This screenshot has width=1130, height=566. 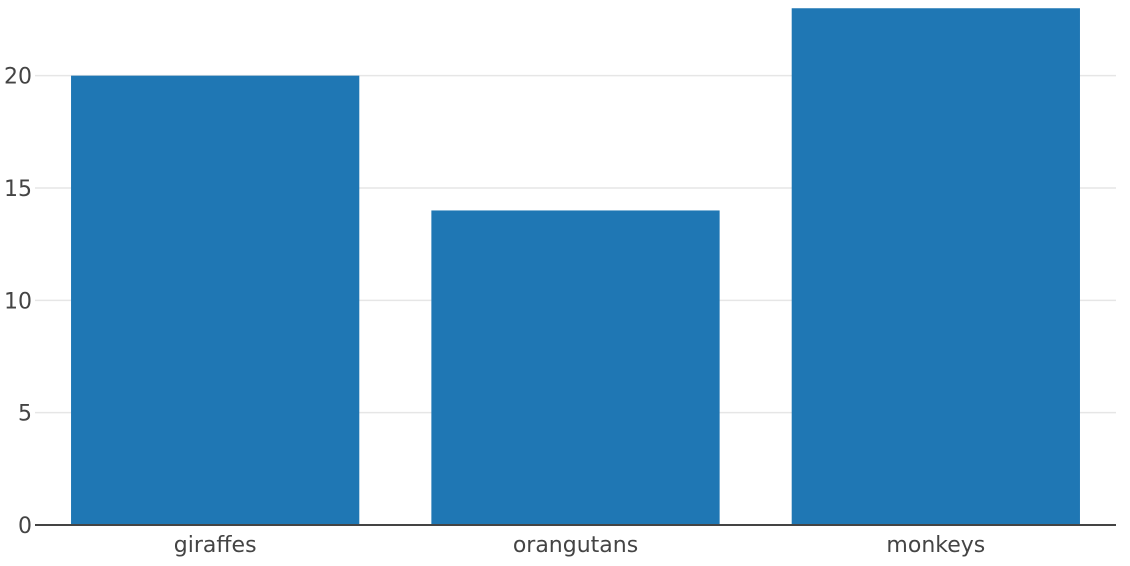 I want to click on x-tick-label-giraffes: giraffes, so click(x=215, y=545).